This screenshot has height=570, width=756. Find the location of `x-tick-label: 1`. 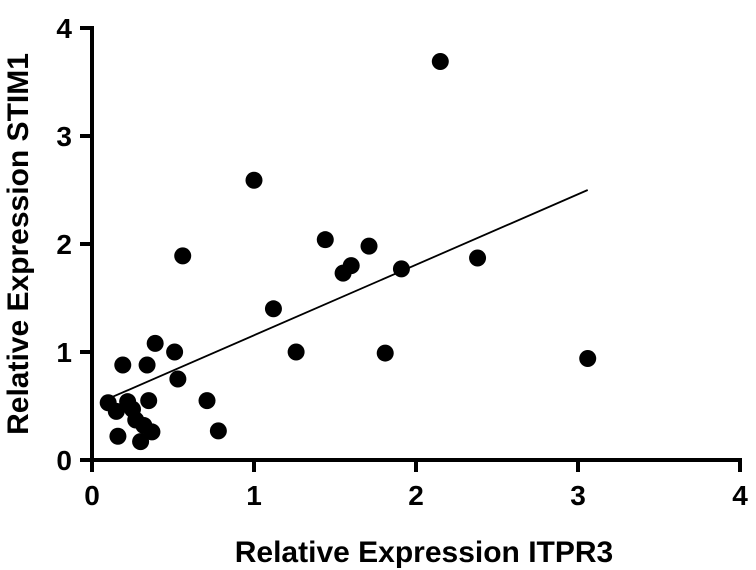

x-tick-label: 1 is located at coordinates (254, 495).